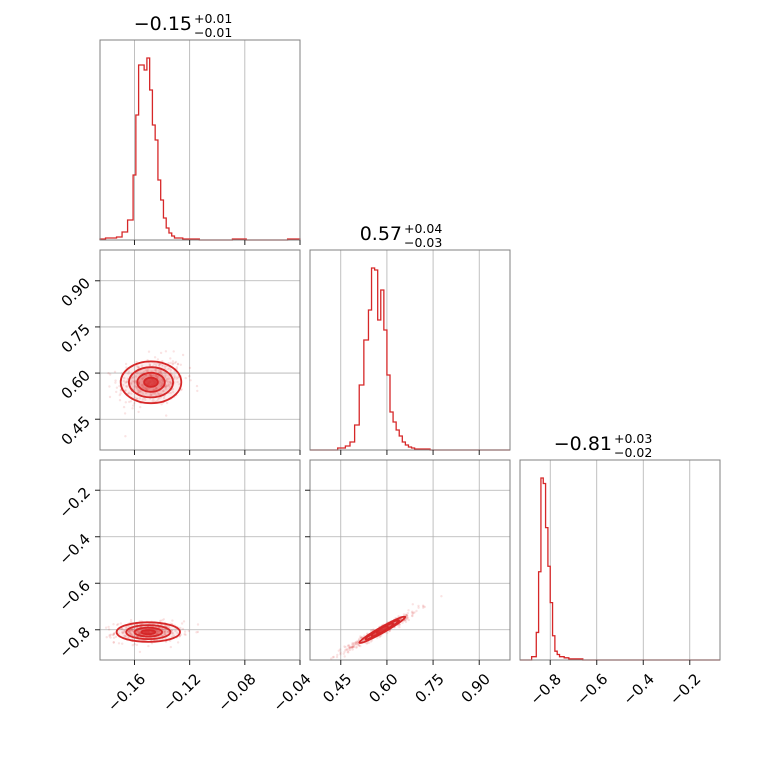 The height and width of the screenshot is (760, 760). Describe the element at coordinates (381, 234) in the screenshot. I see `param-title-1-value: 0.57` at that location.